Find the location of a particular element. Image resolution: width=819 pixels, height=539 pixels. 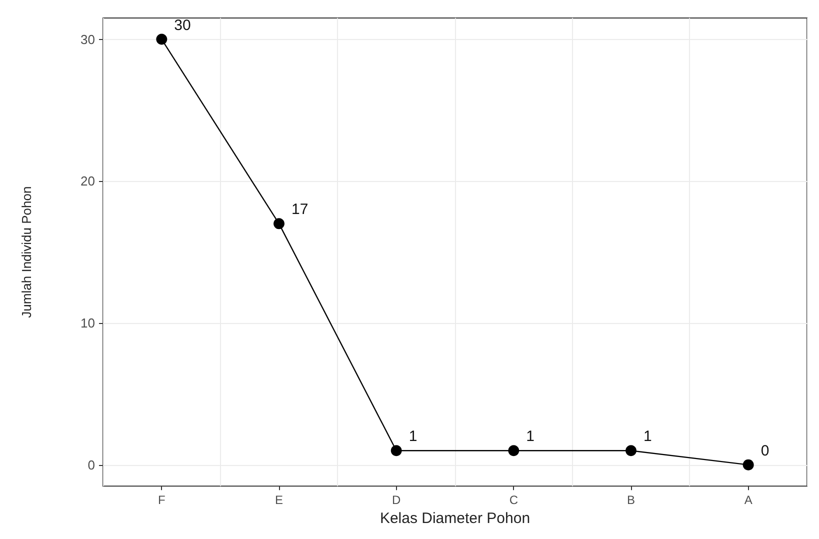

data-label: 17 is located at coordinates (300, 209).